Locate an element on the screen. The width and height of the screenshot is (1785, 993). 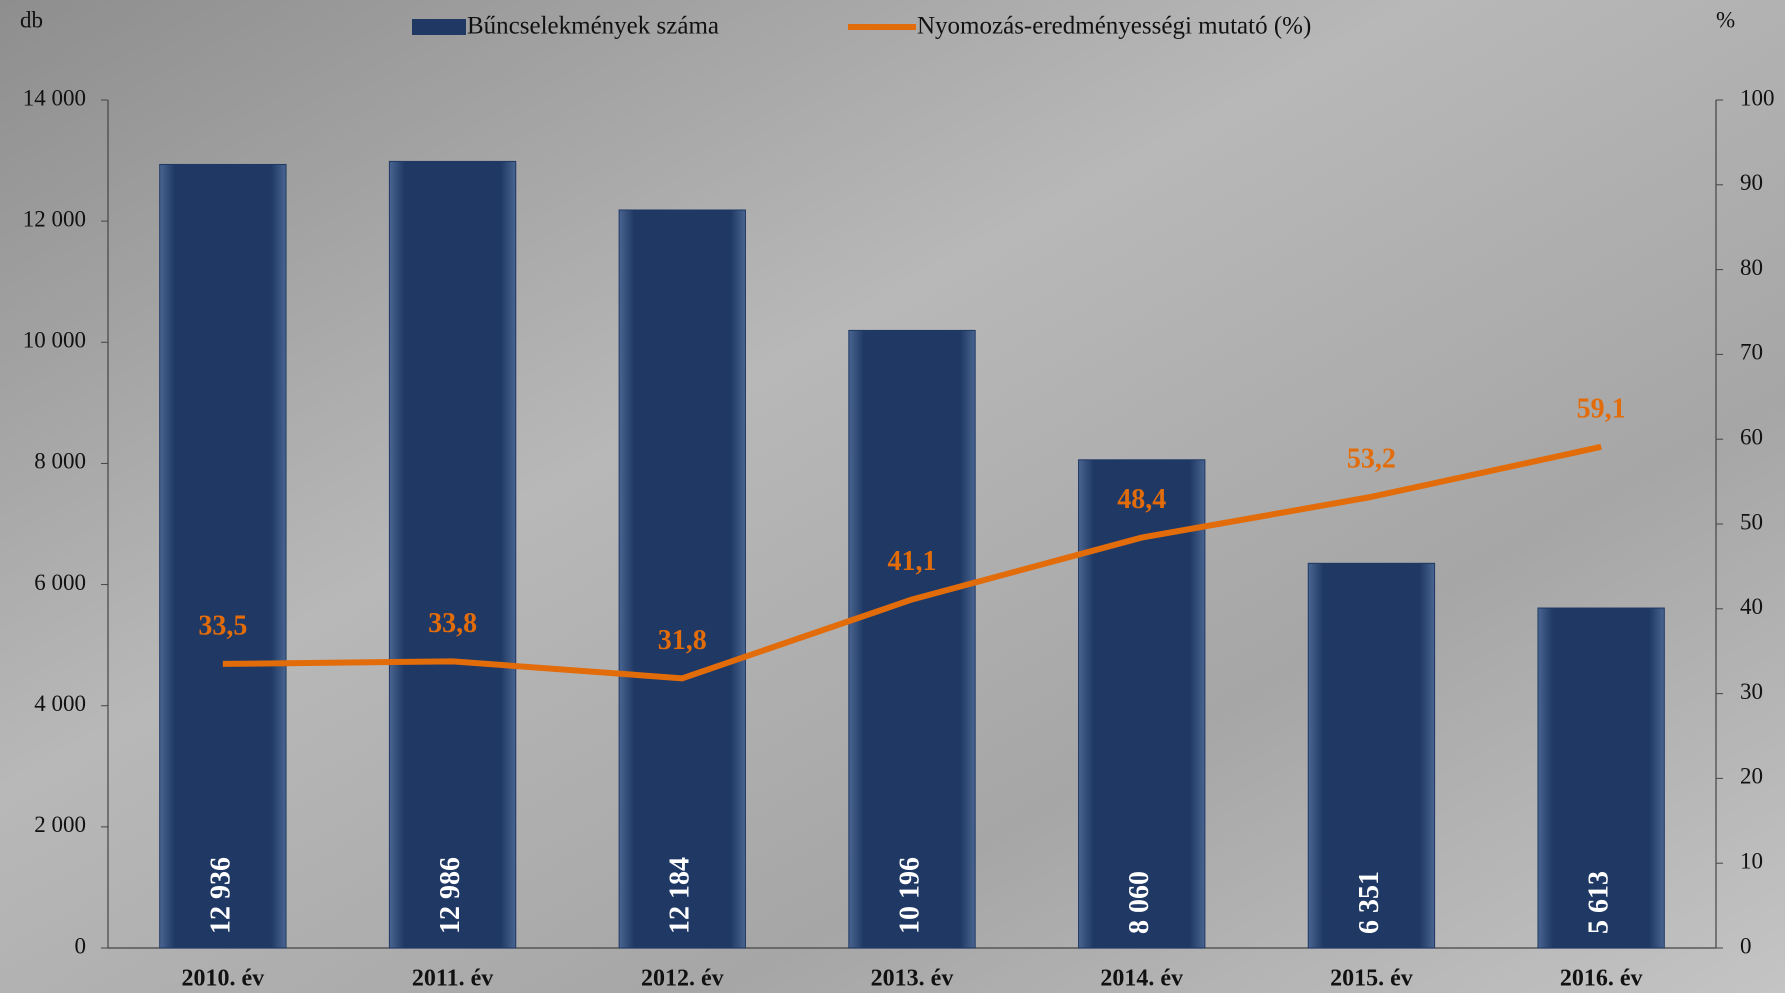
bar-value-label: 8 060 is located at coordinates (1139, 902).